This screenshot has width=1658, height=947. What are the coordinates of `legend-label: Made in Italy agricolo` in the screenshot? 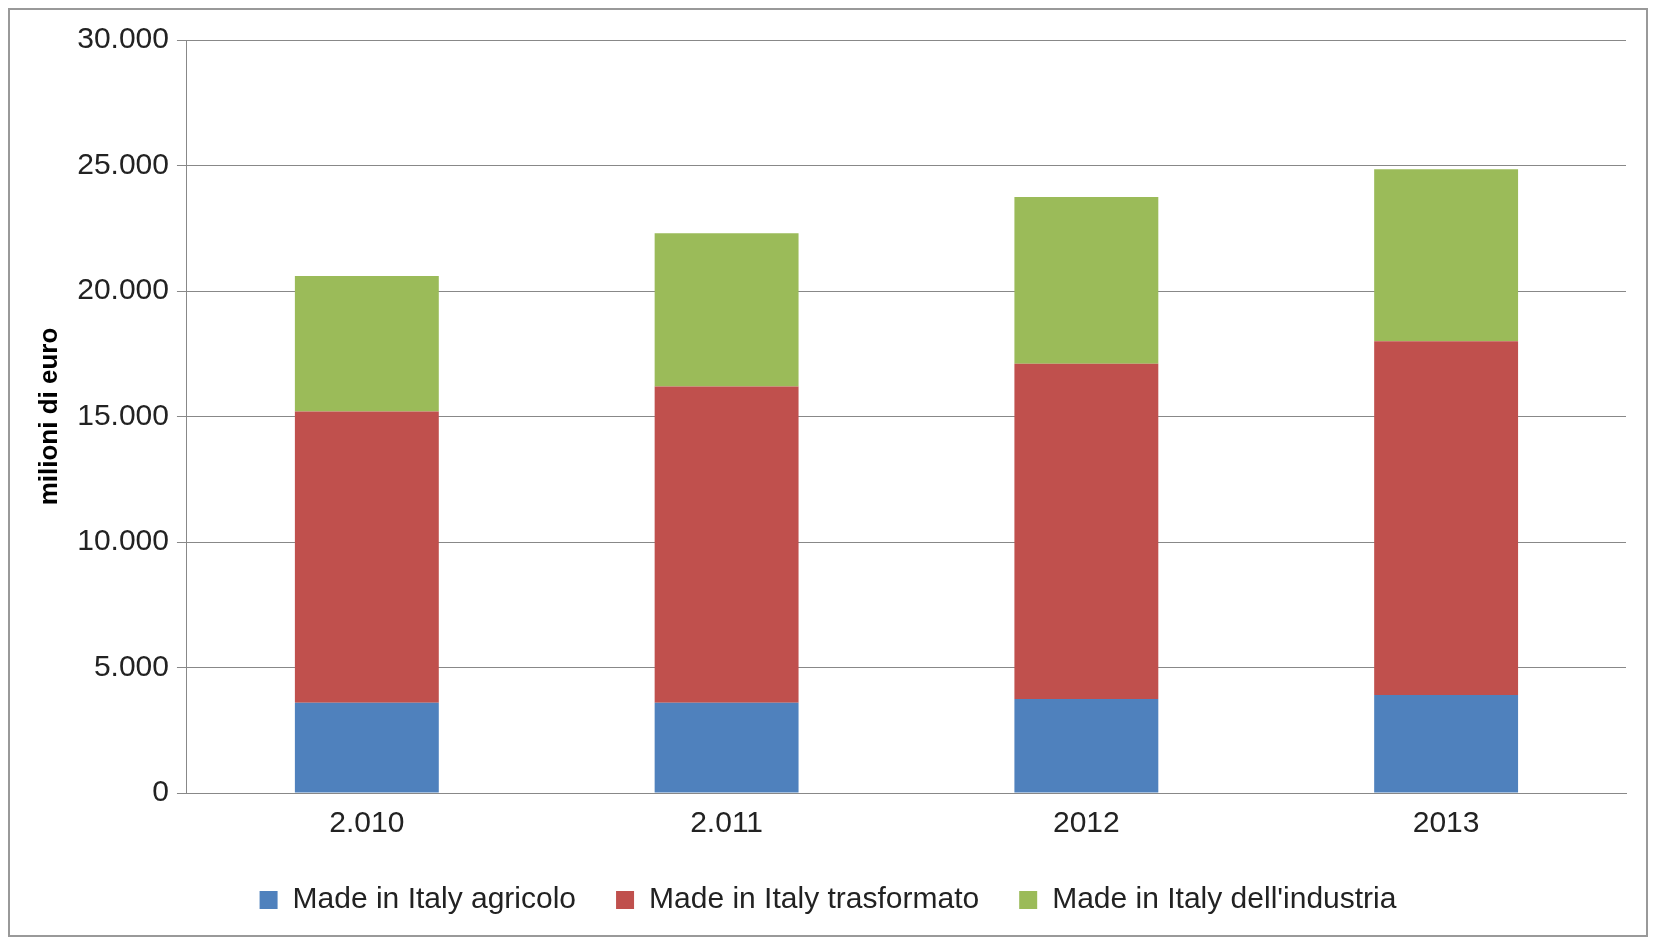 It's located at (434, 898).